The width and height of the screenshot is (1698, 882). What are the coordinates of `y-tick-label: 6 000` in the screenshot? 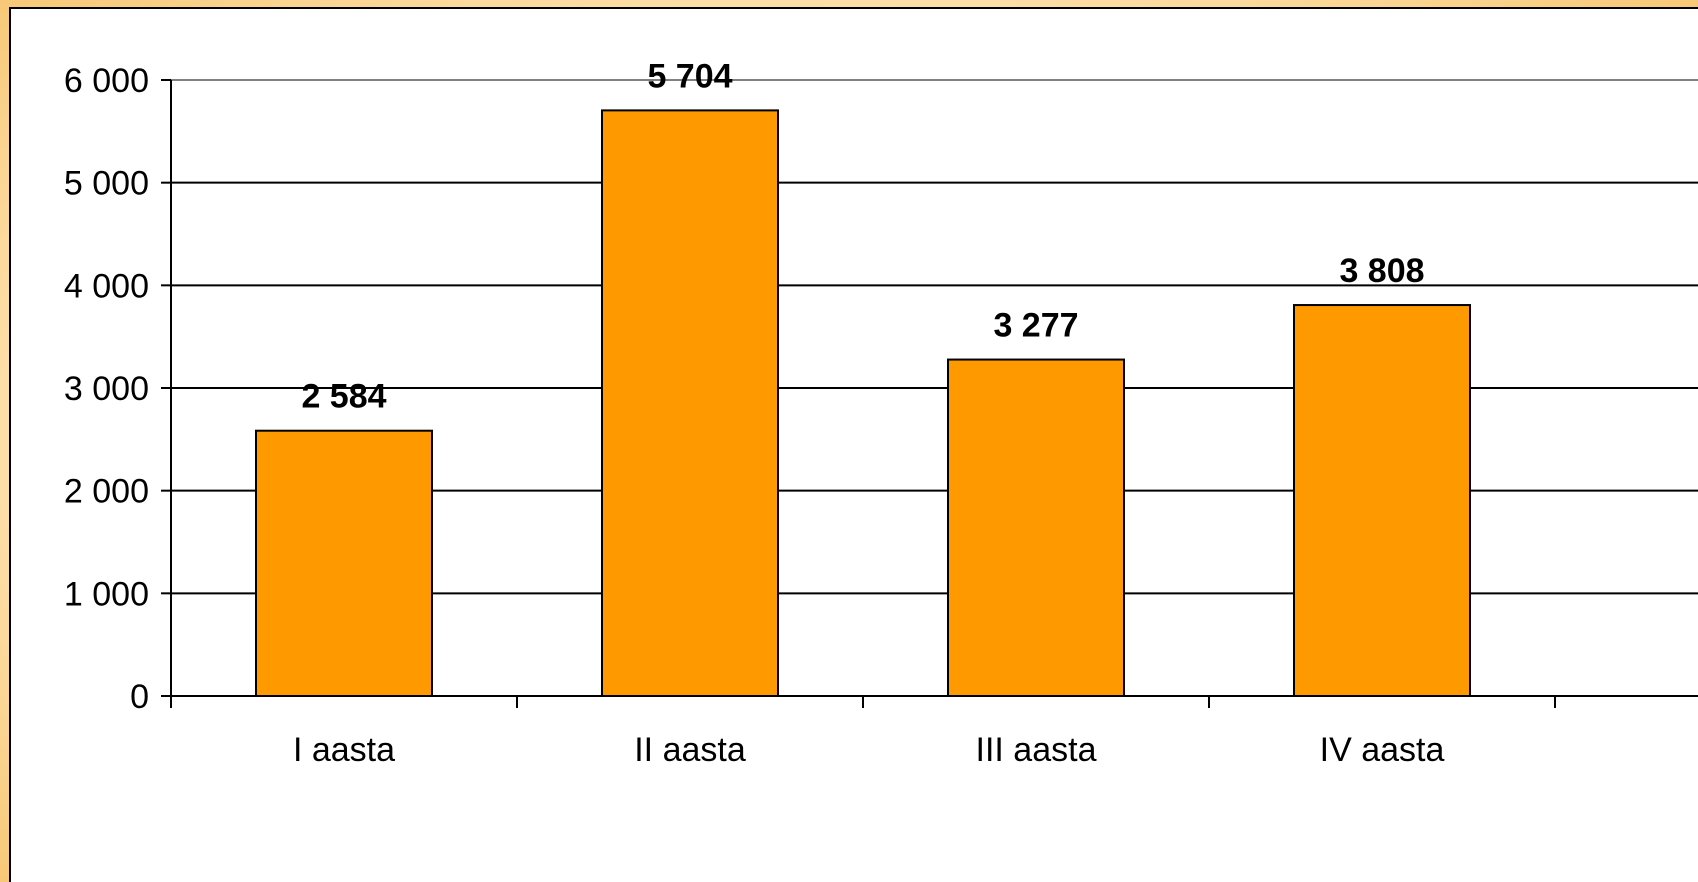 It's located at (106, 81).